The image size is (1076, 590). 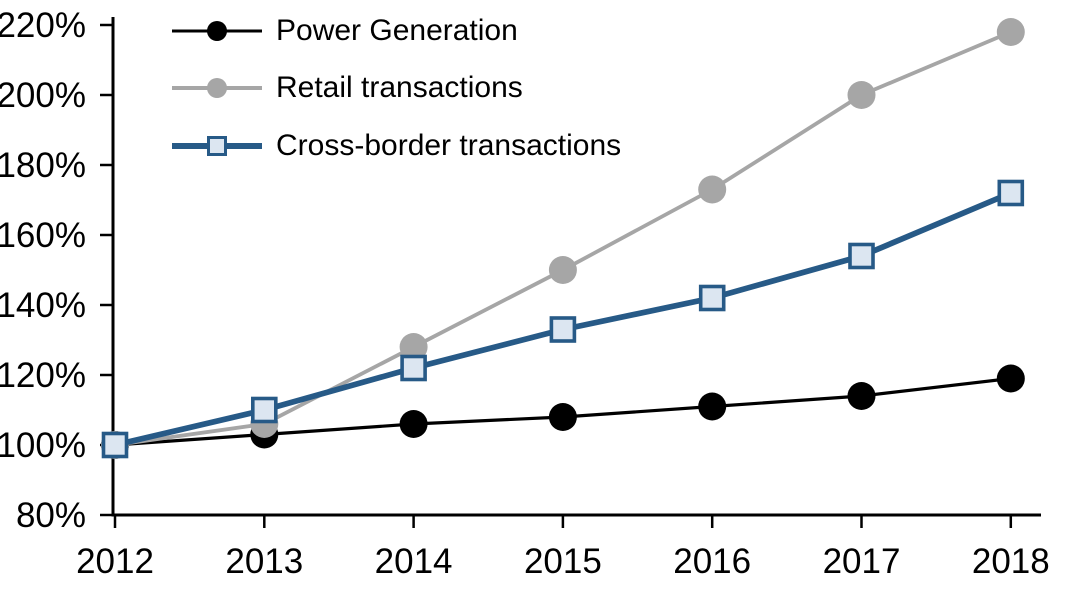 I want to click on marker-power-generation-2014, so click(x=413, y=424).